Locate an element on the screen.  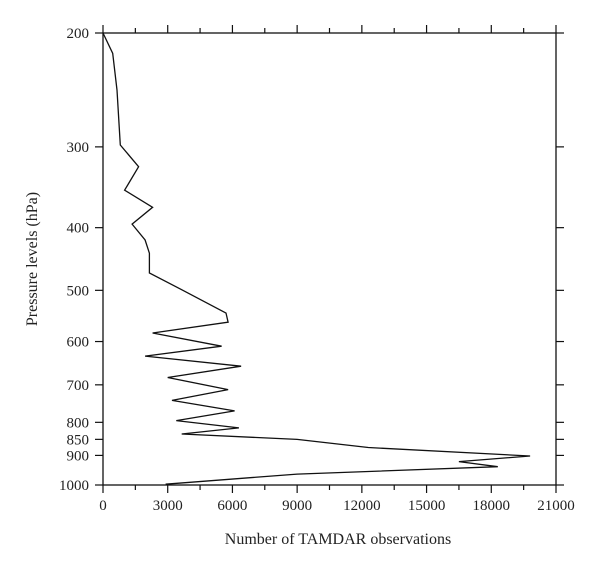
y-axis-title: Pressure levels (hPa) is located at coordinates (32, 259).